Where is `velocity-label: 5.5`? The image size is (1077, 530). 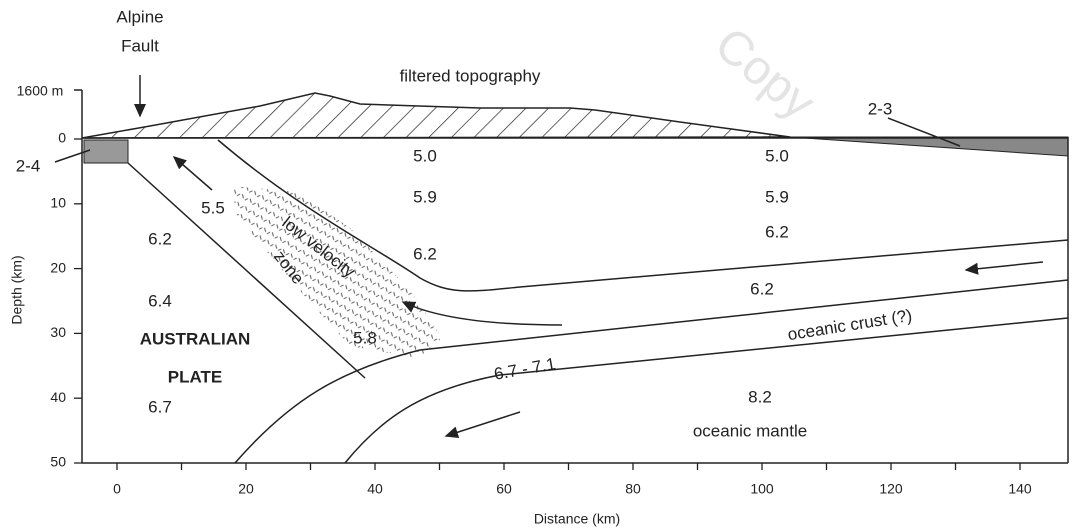 velocity-label: 5.5 is located at coordinates (213, 207).